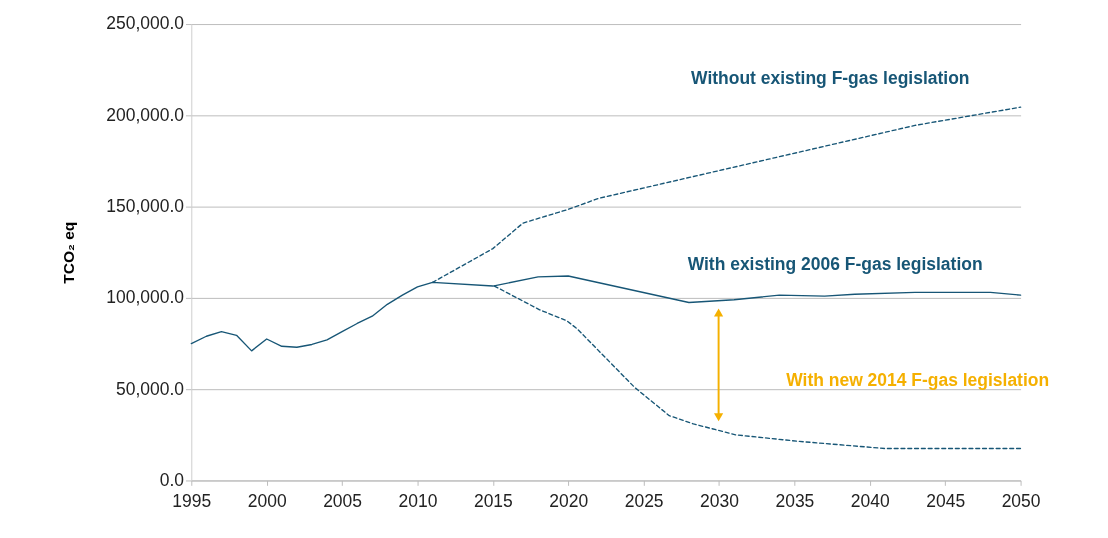 This screenshot has width=1108, height=538. I want to click on y-axis-title: TCO₂ eq, so click(69, 252).